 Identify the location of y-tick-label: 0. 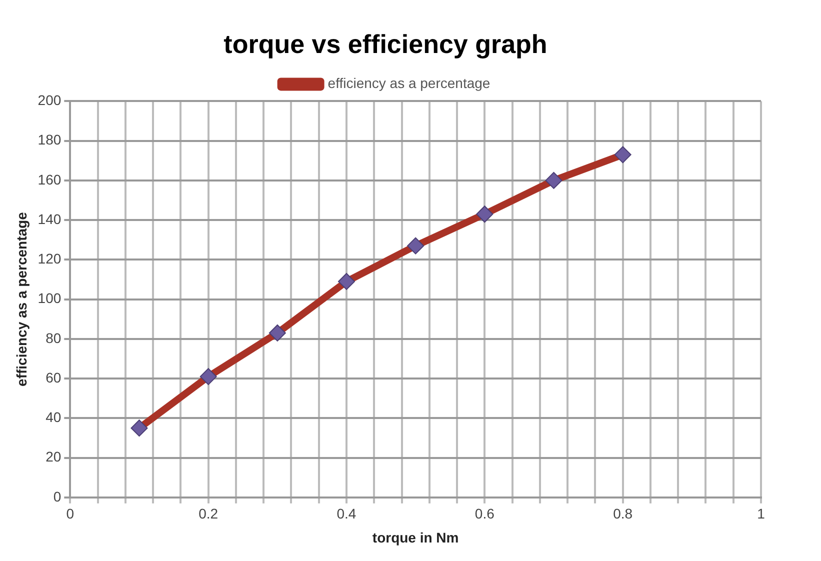
(57, 496).